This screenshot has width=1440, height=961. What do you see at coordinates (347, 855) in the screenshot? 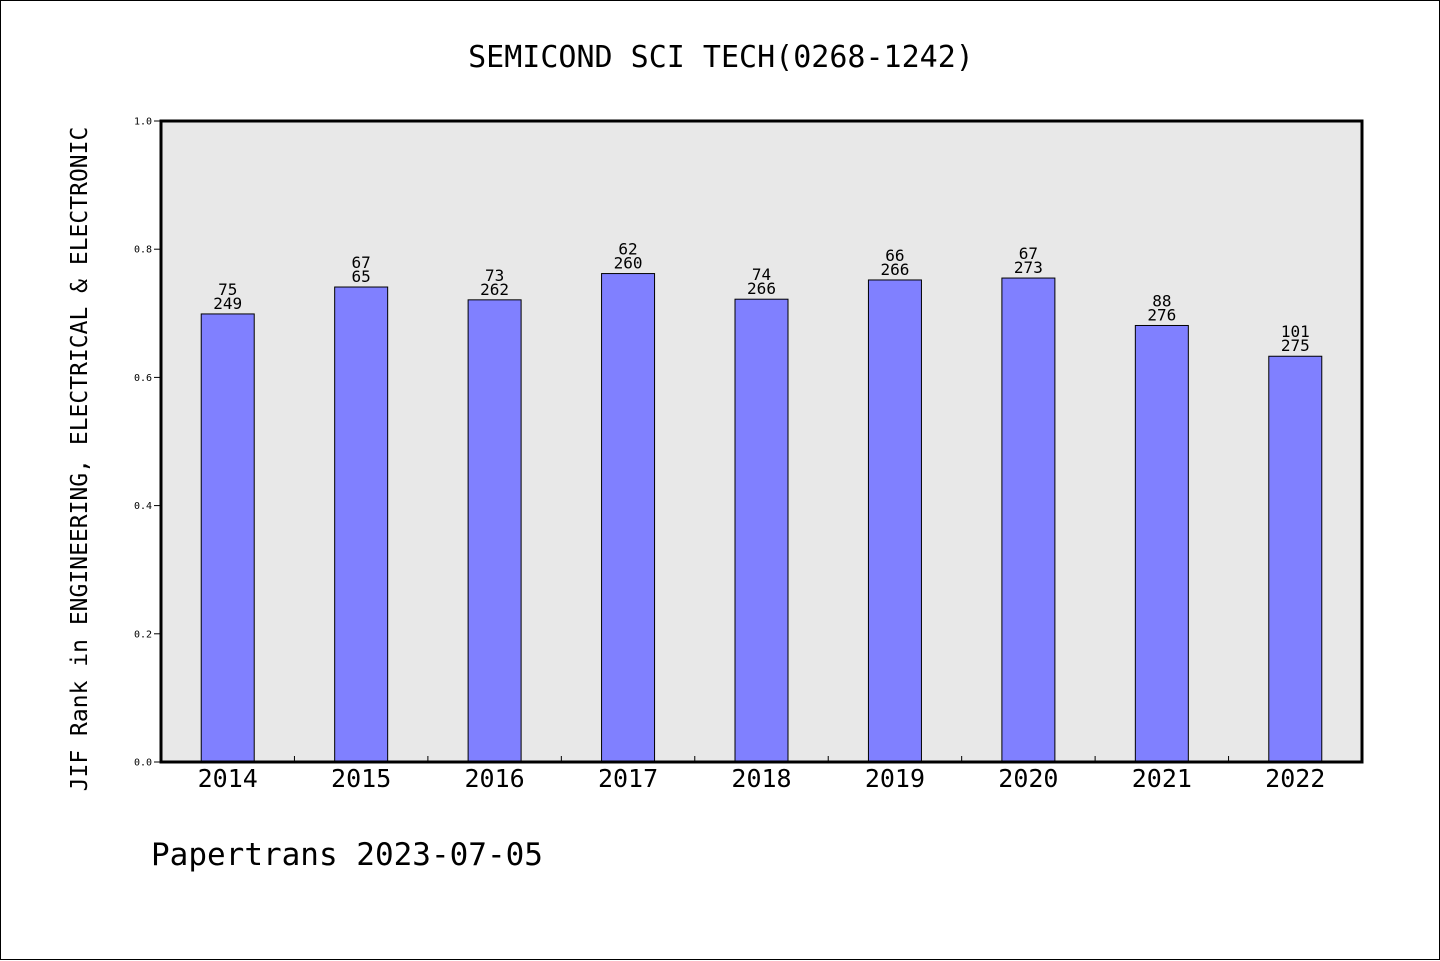
I see `footer-credit: Papertrans 2023-07-05` at bounding box center [347, 855].